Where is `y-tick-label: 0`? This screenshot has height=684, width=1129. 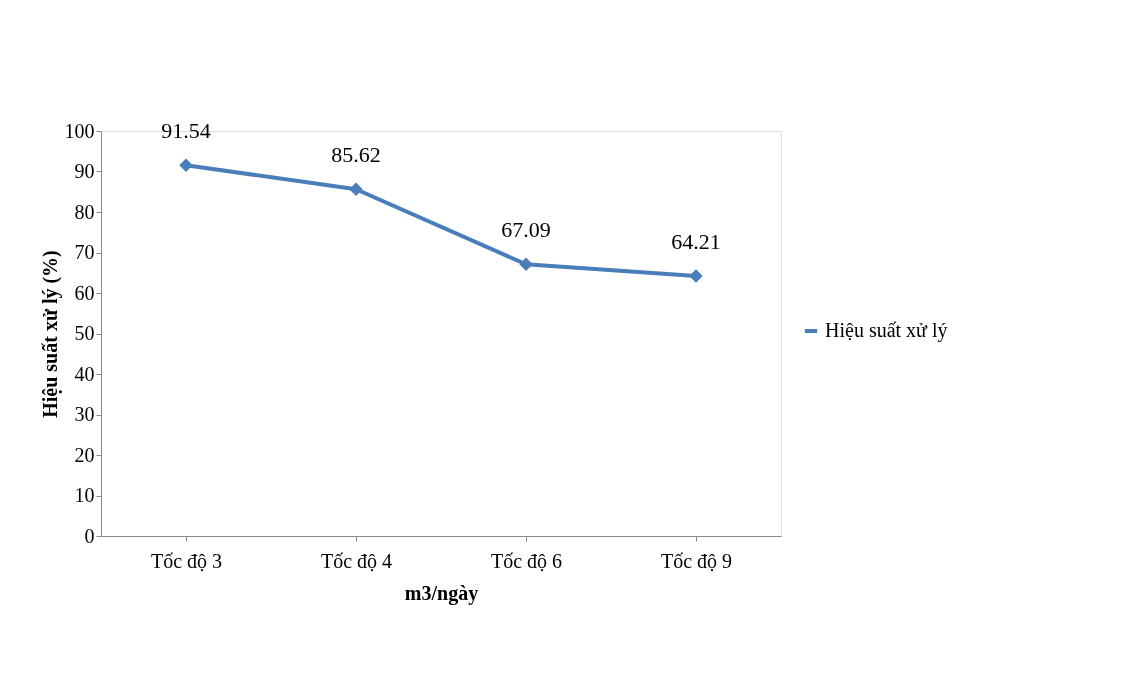
y-tick-label: 0 is located at coordinates (89, 535).